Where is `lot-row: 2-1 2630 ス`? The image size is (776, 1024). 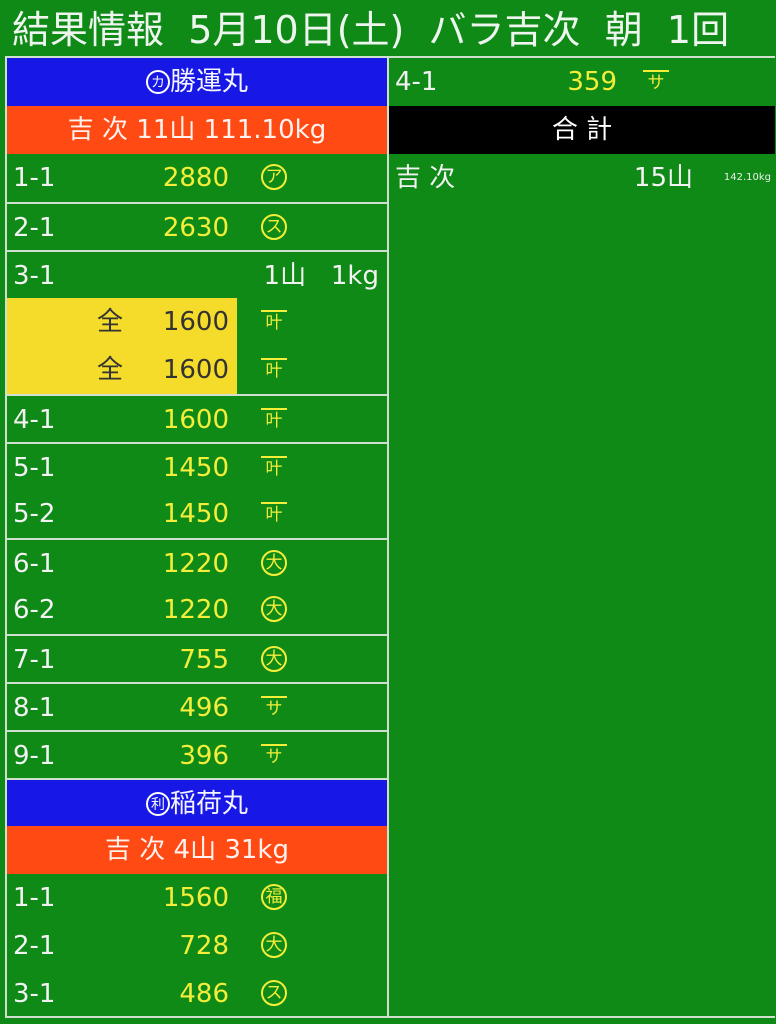 lot-row: 2-1 2630 ス is located at coordinates (197, 226).